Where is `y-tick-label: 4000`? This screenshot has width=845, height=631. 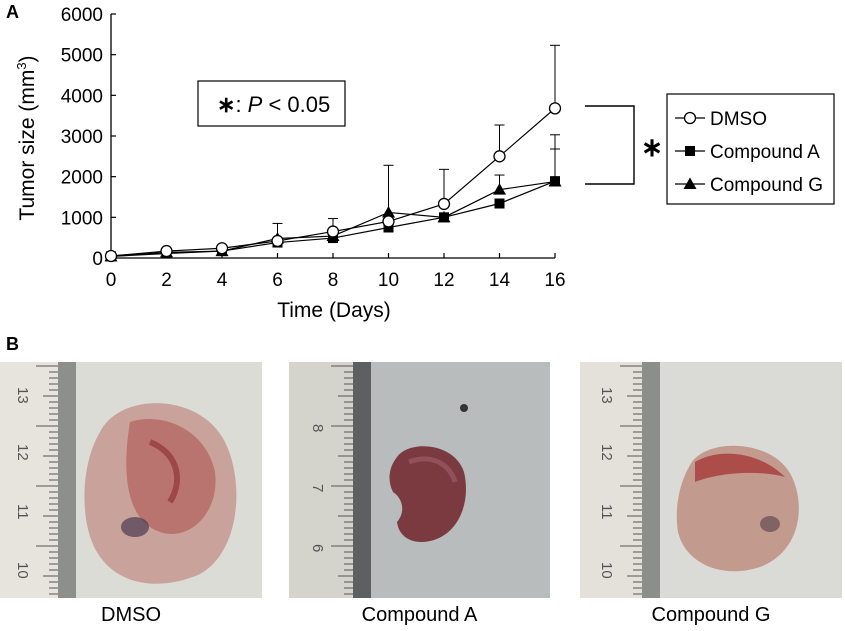
y-tick-label: 4000 is located at coordinates (82, 96).